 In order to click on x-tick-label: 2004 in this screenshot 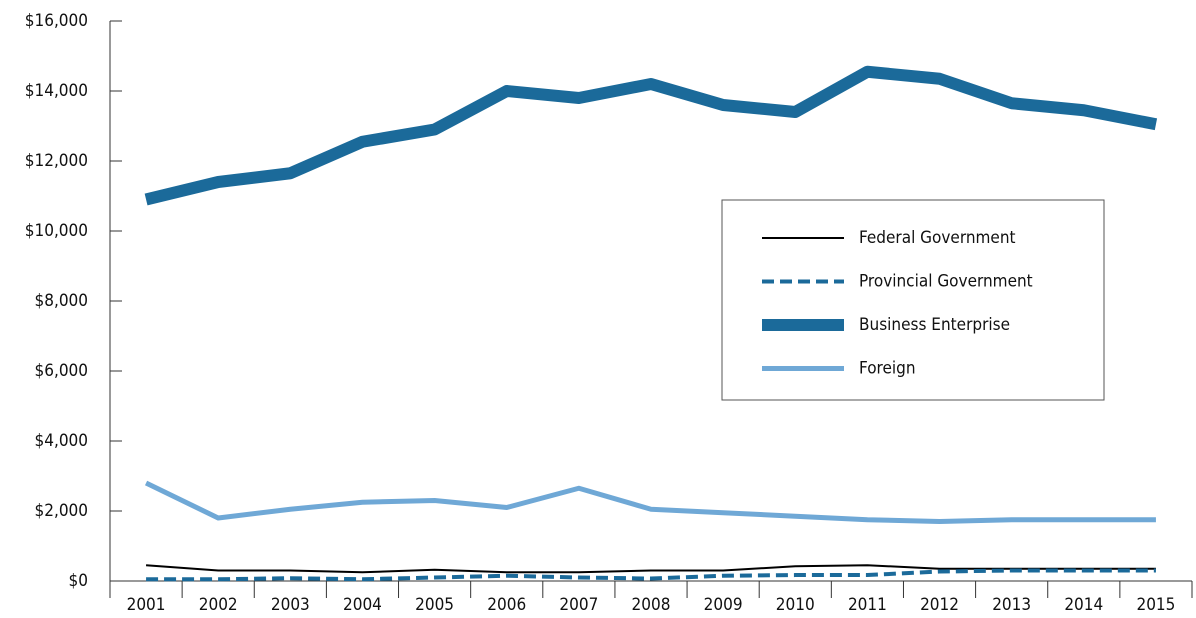, I will do `click(362, 605)`.